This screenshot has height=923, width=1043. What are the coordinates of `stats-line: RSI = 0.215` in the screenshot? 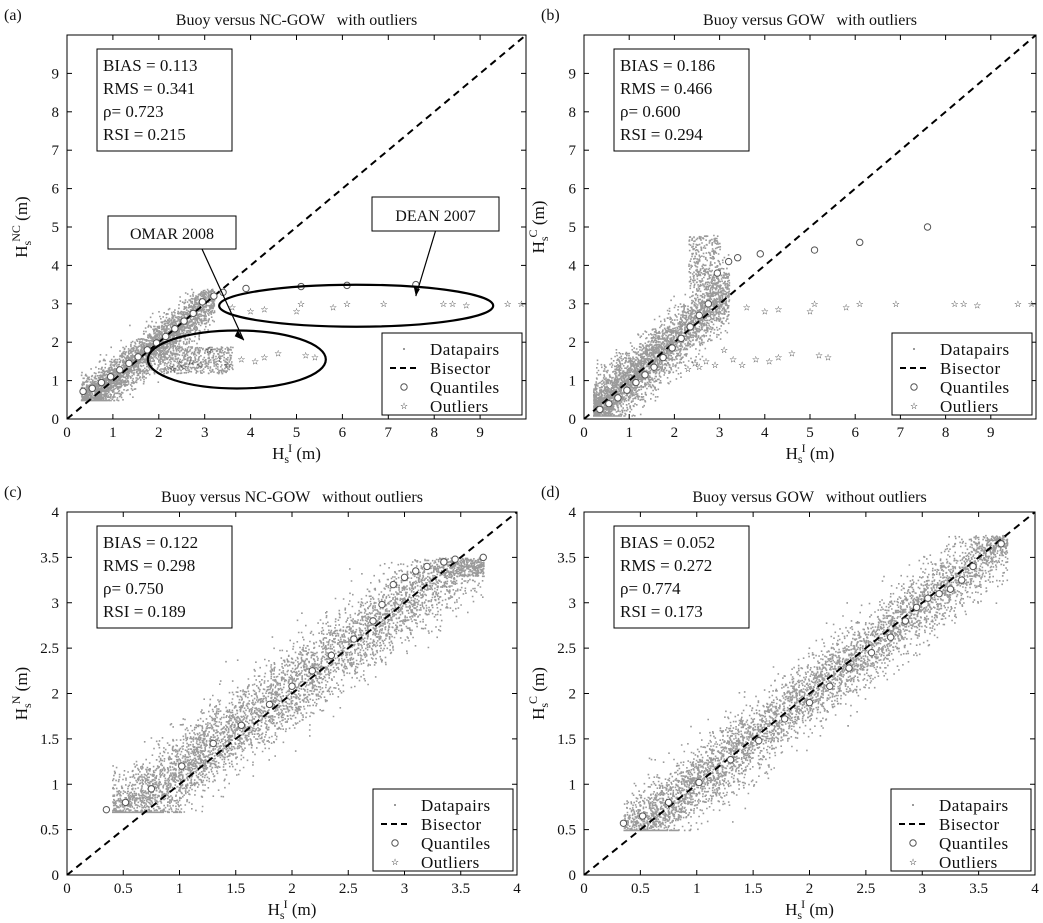 It's located at (144, 134).